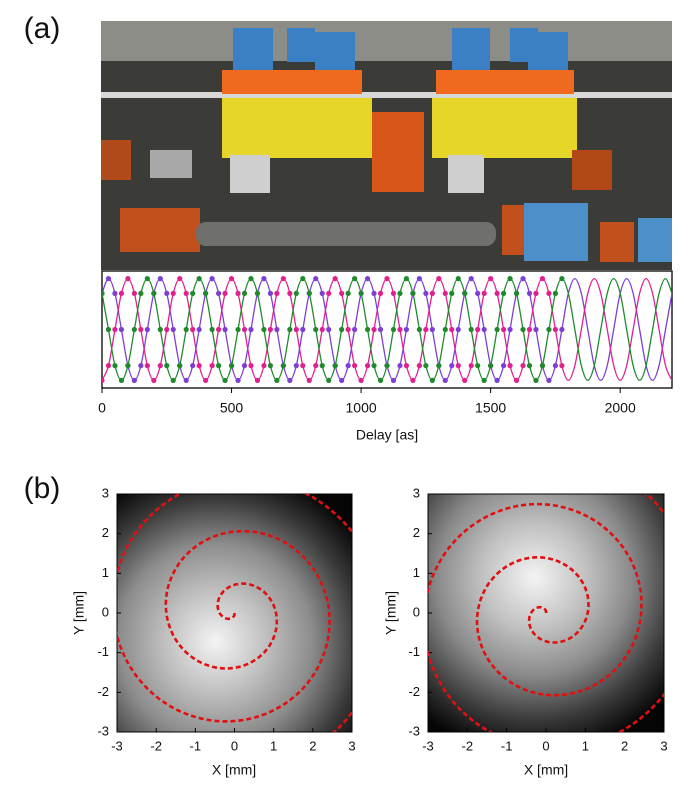 This screenshot has width=693, height=799. What do you see at coordinates (196, 745) in the screenshot?
I see `x-tick-label: -1` at bounding box center [196, 745].